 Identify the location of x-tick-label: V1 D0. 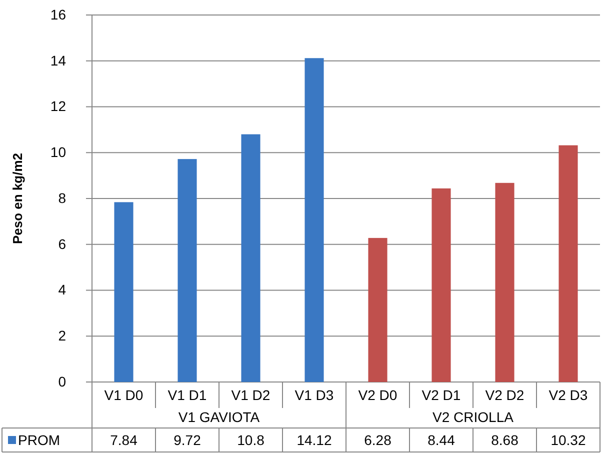
(124, 395).